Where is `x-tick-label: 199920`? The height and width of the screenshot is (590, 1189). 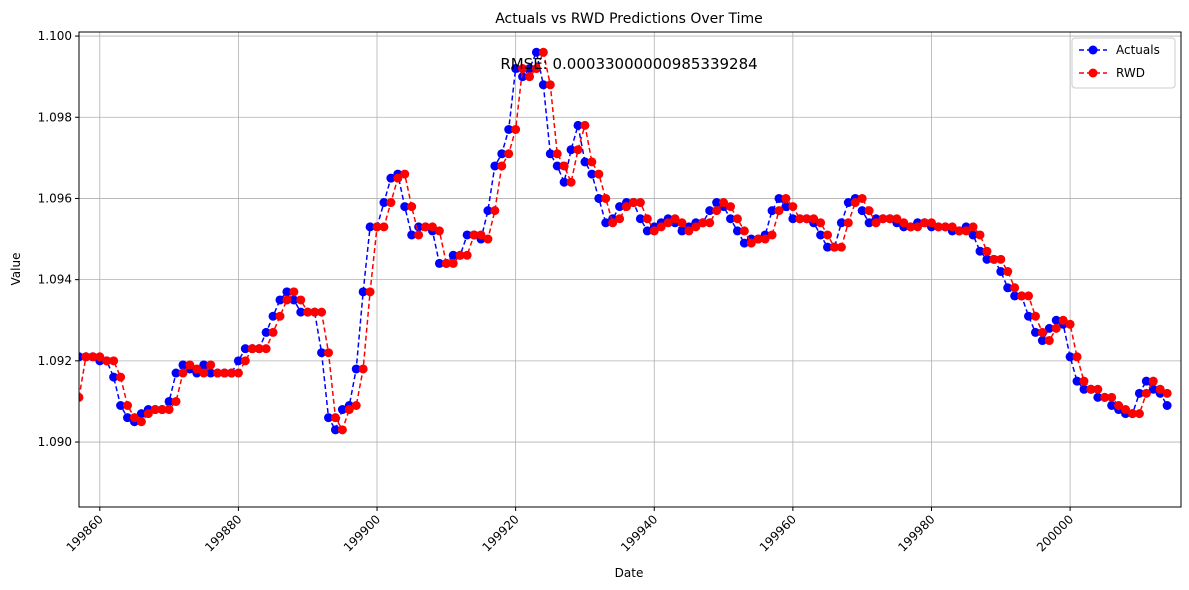 x-tick-label: 199920 is located at coordinates (500, 533).